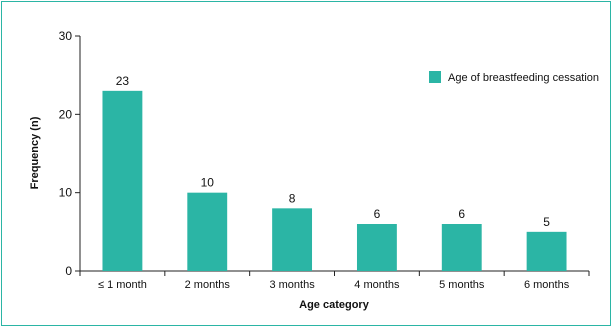  I want to click on x-tick-label: 4 months, so click(377, 285).